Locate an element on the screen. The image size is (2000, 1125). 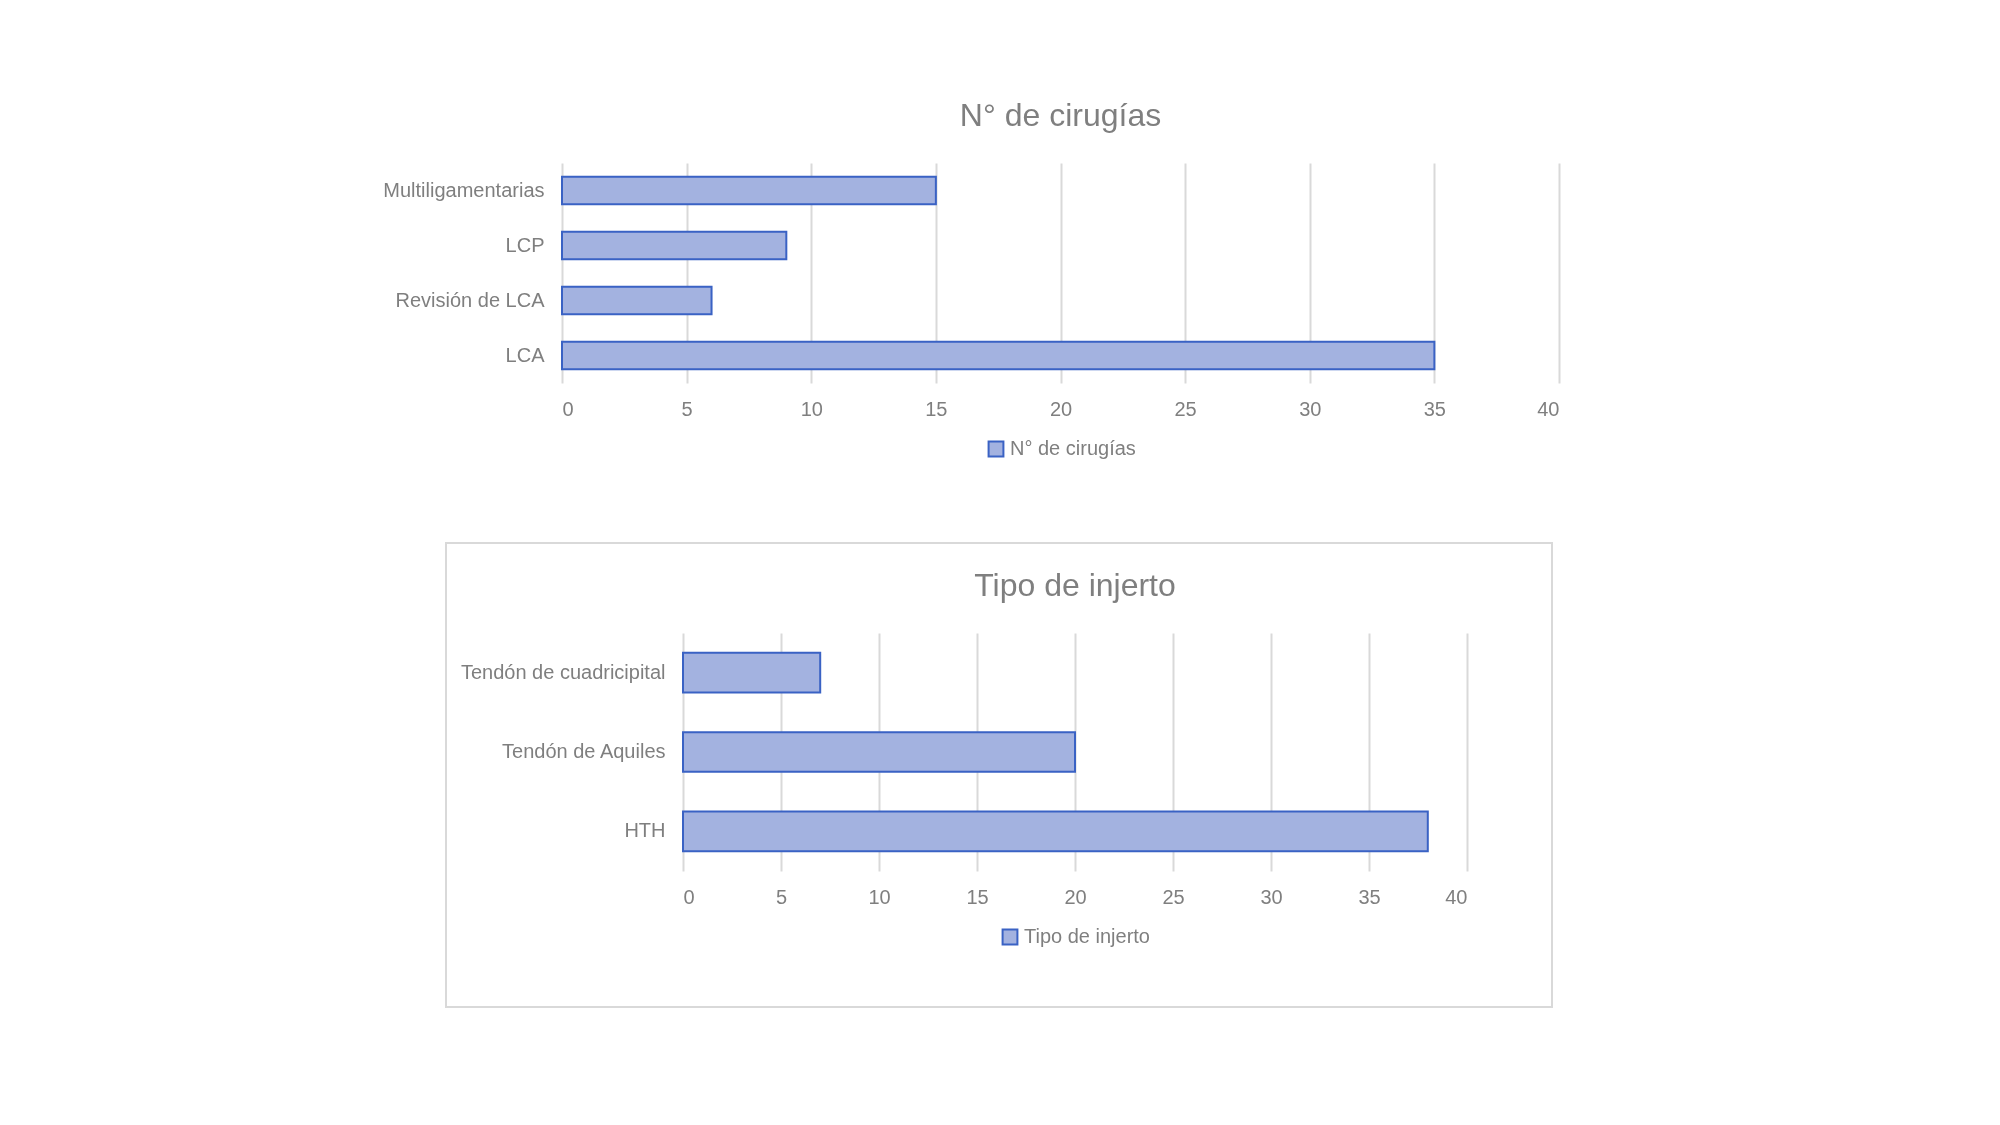
y-tick-label: Tendón de cuadricipital is located at coordinates (563, 671).